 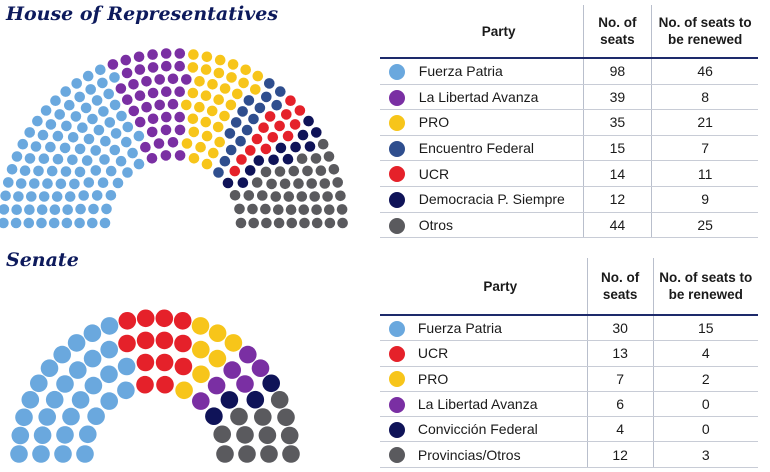 What do you see at coordinates (617, 225) in the screenshot?
I see `house-seat-count: 44` at bounding box center [617, 225].